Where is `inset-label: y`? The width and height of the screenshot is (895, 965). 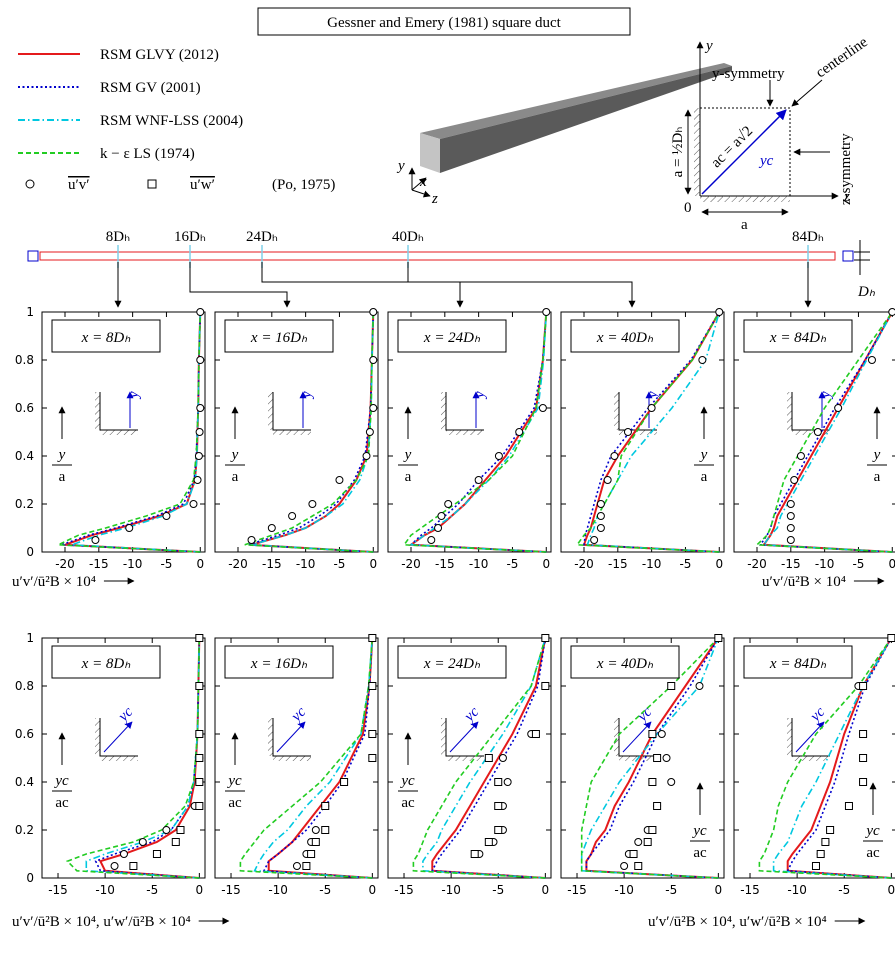 inset-label: y is located at coordinates (307, 395).